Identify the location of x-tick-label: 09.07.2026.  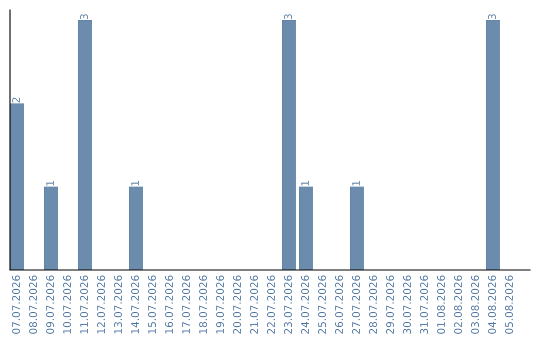
(50, 305).